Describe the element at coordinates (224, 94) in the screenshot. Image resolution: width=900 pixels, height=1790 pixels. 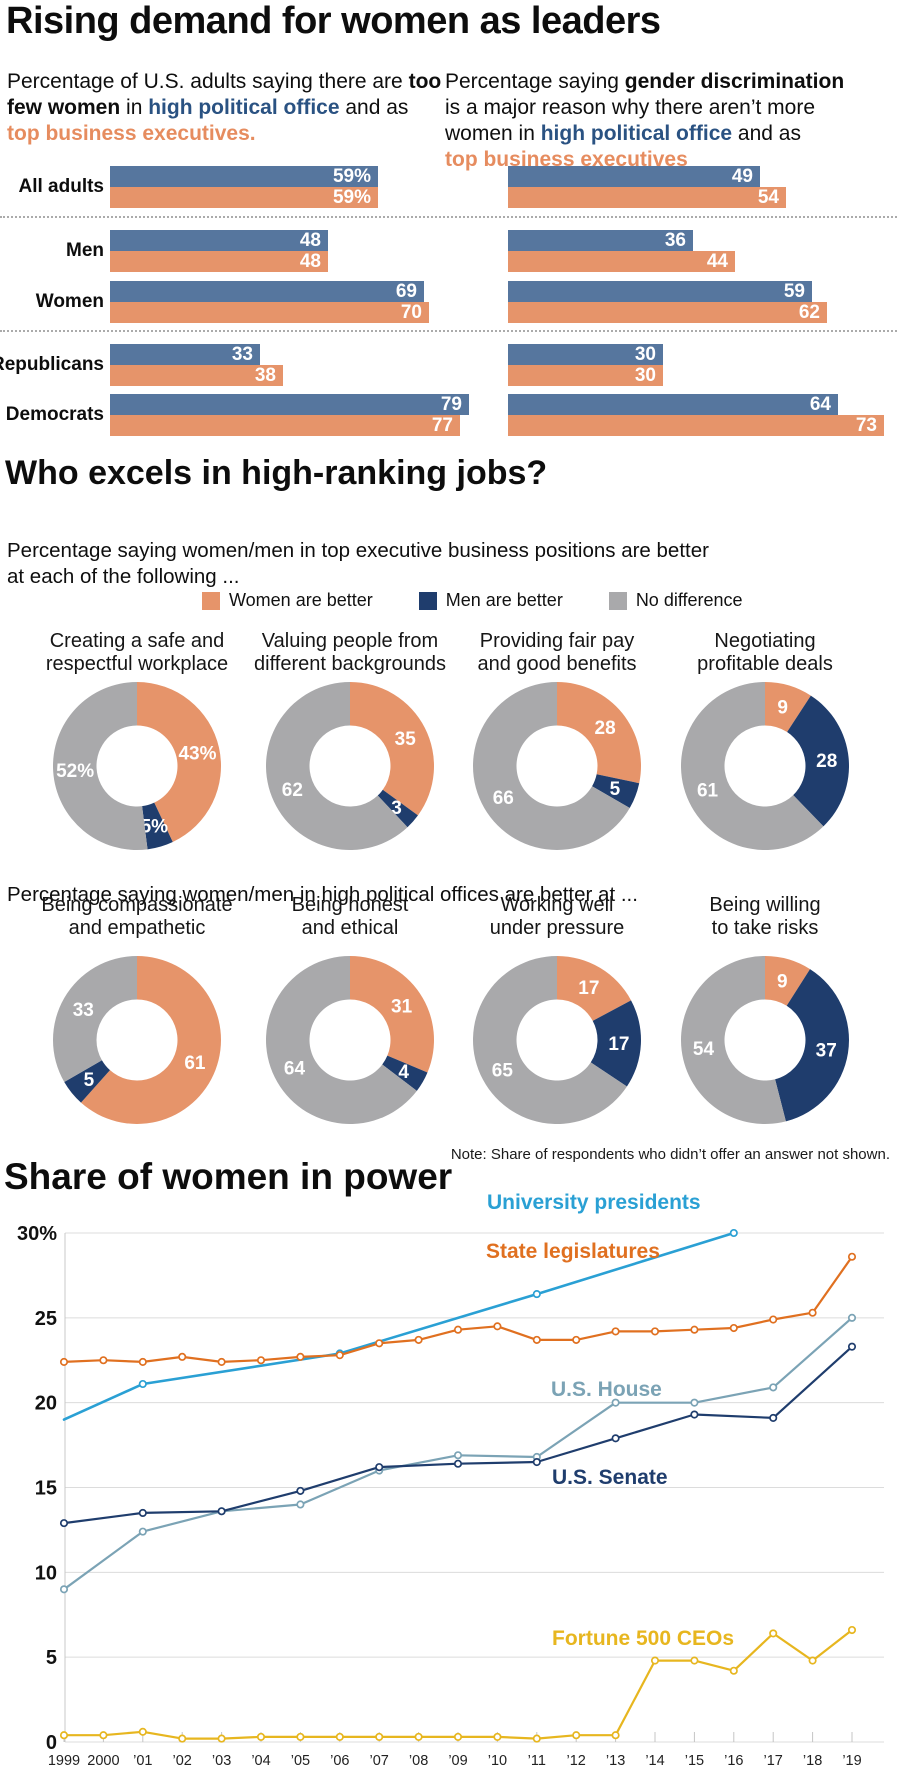
I see `subtitle-segment: too few women` at that location.